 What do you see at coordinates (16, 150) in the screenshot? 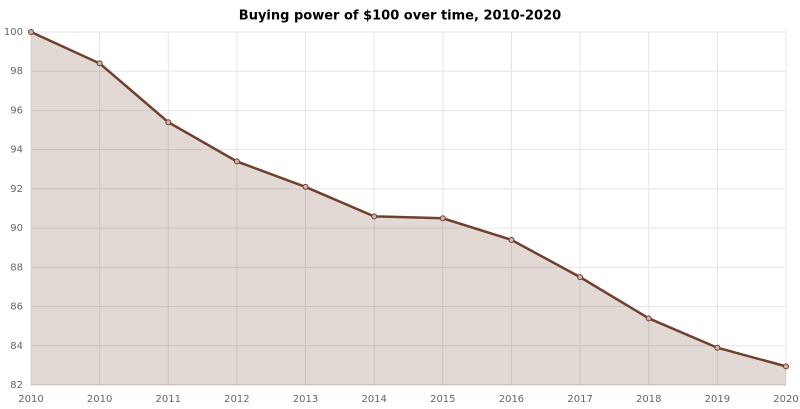
I see `y-tick-label: 94` at bounding box center [16, 150].